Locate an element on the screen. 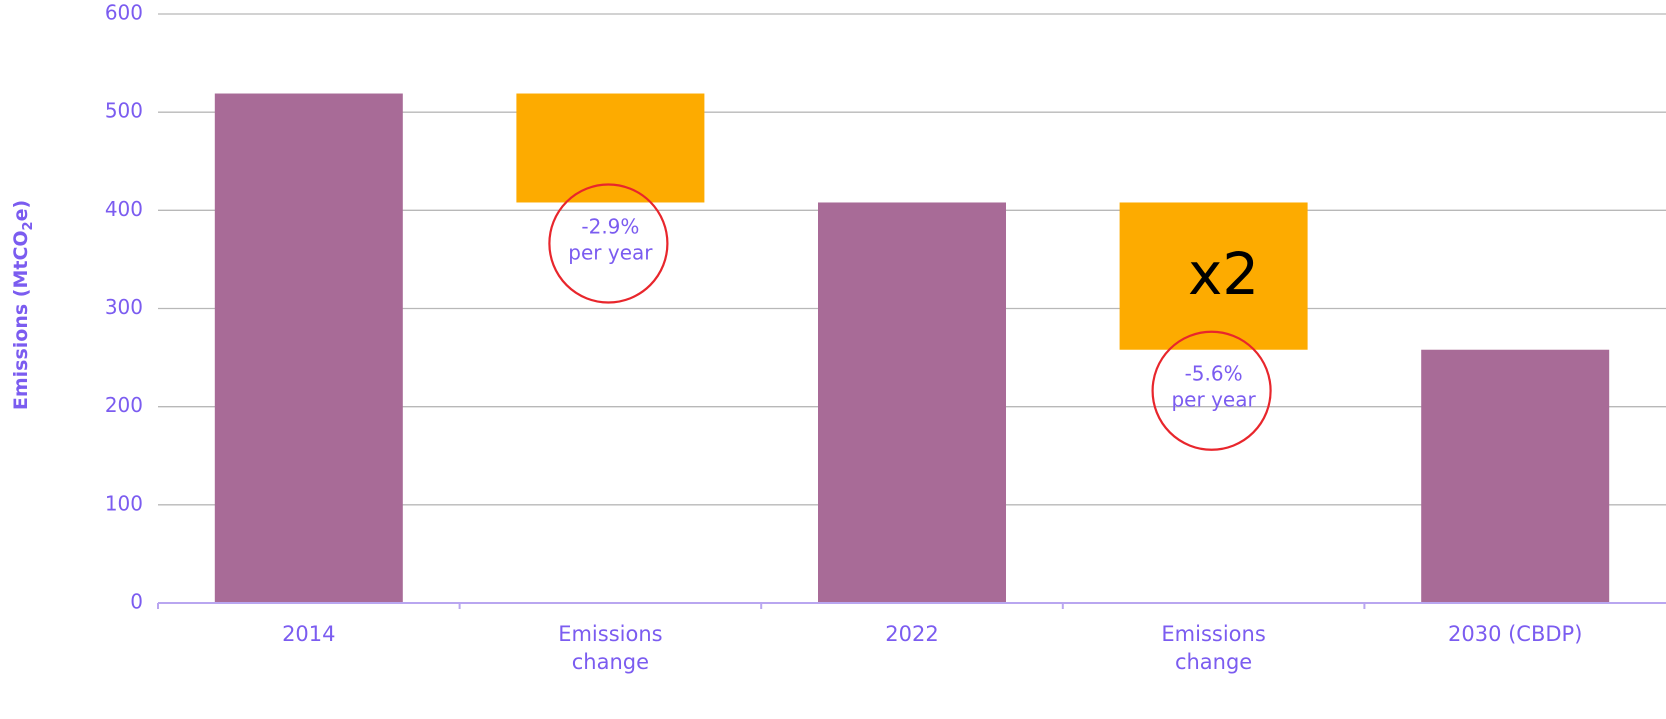 The height and width of the screenshot is (719, 1666). category-label: 2022 is located at coordinates (911, 634).